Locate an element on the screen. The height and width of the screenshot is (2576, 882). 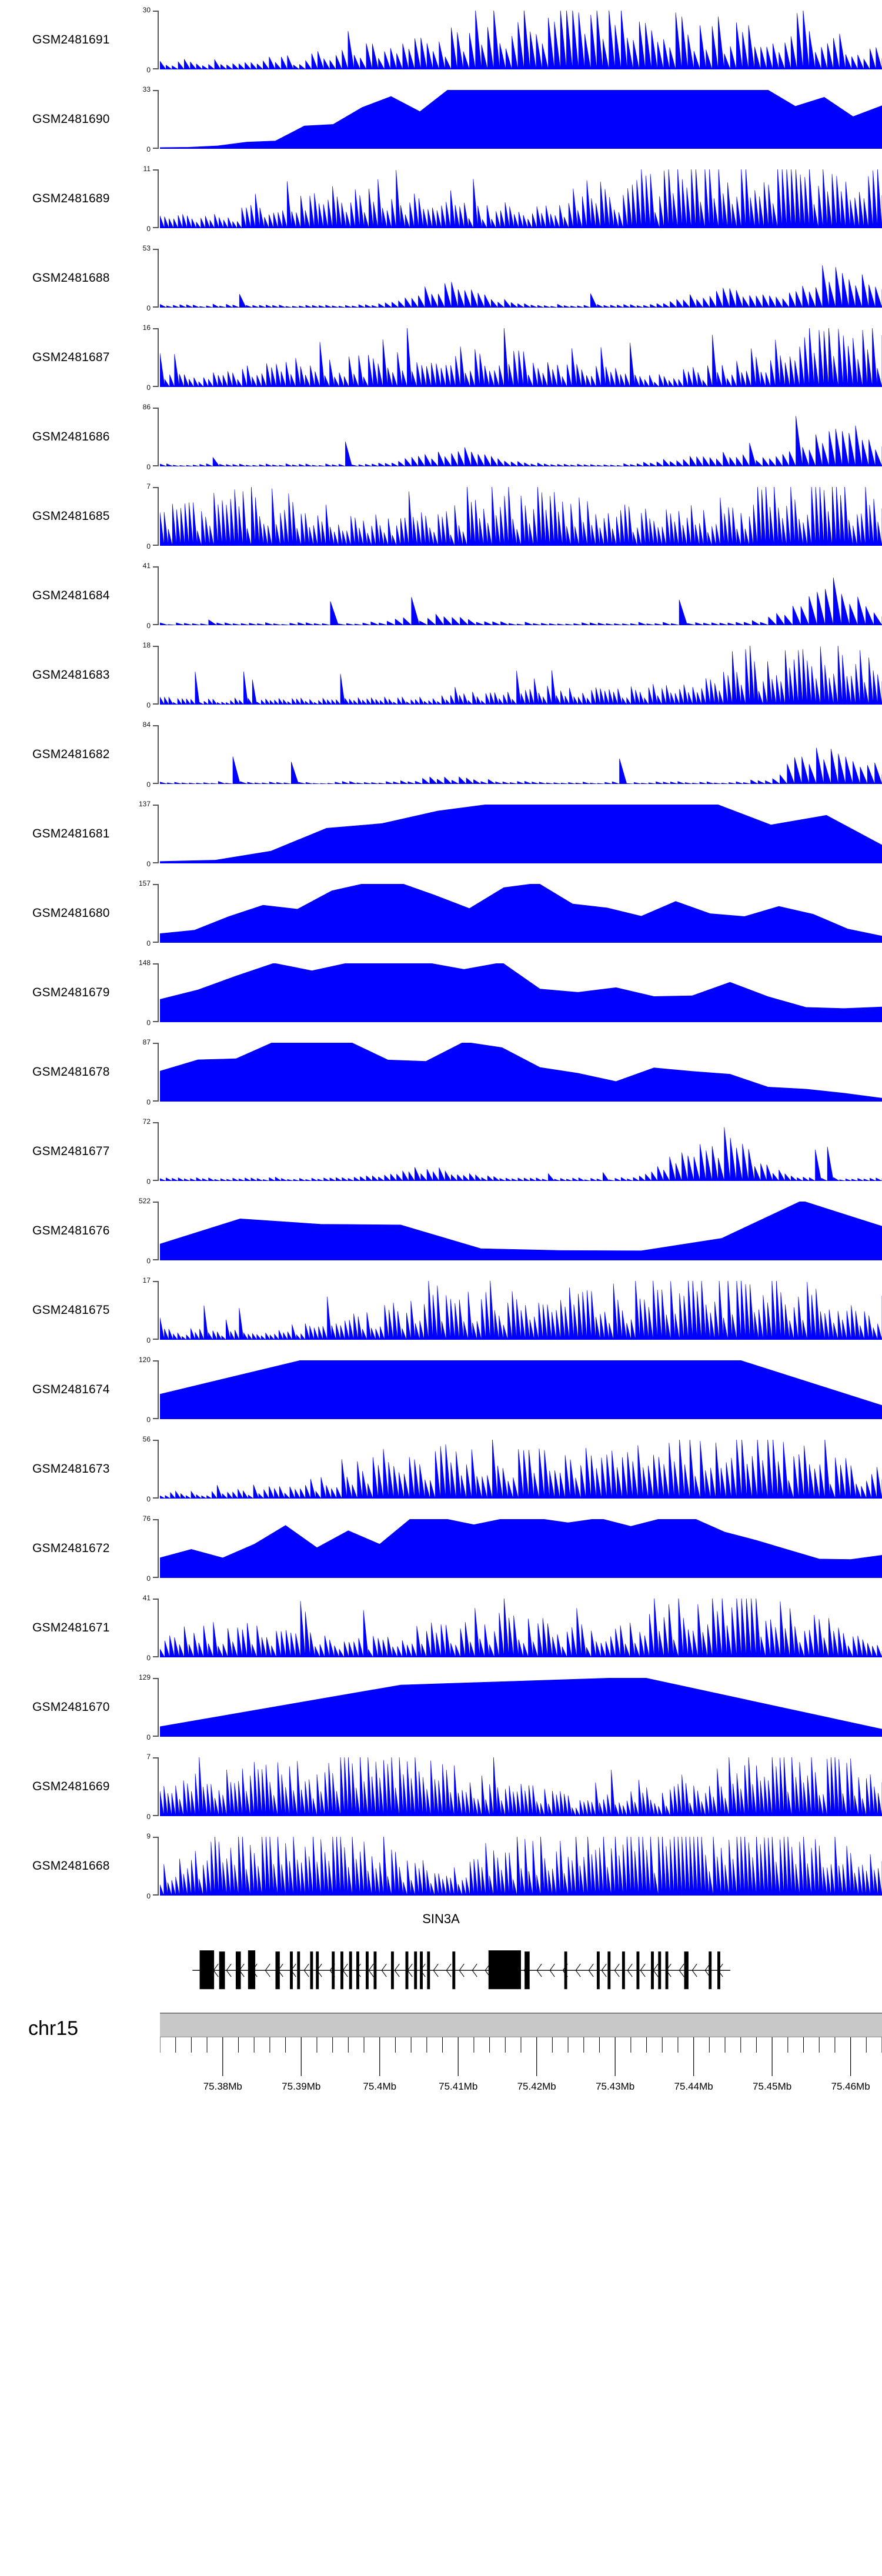
track-y-axis: 120 0 is located at coordinates (149, 1390).